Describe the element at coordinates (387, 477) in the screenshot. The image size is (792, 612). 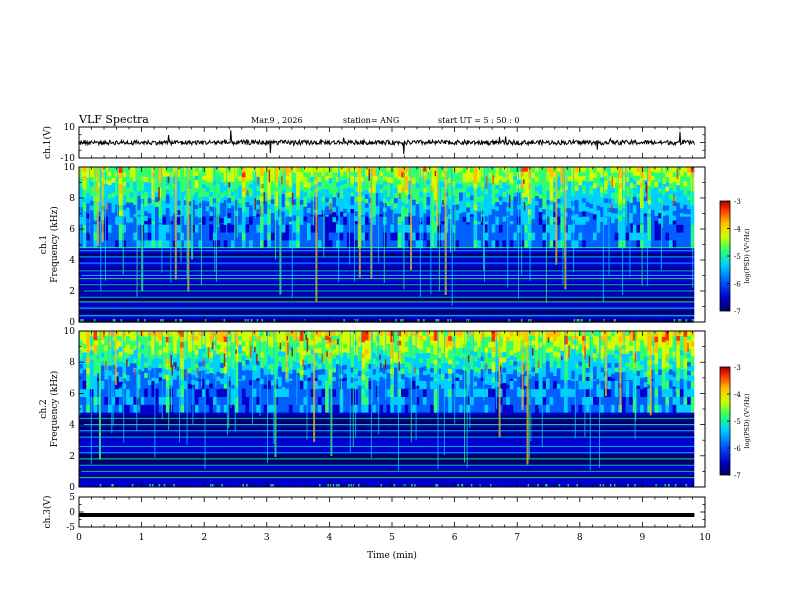
I see `spectrogram-band` at that location.